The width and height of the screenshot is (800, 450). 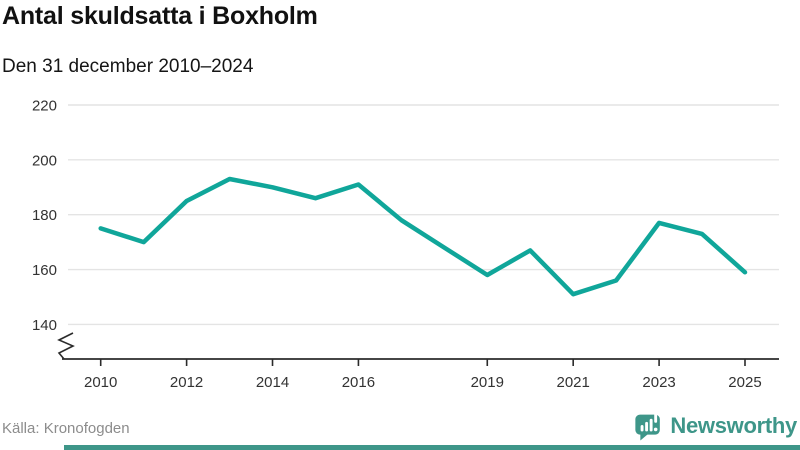 What do you see at coordinates (128, 66) in the screenshot?
I see `chart-subtitle: Den 31 december 2010–2024` at bounding box center [128, 66].